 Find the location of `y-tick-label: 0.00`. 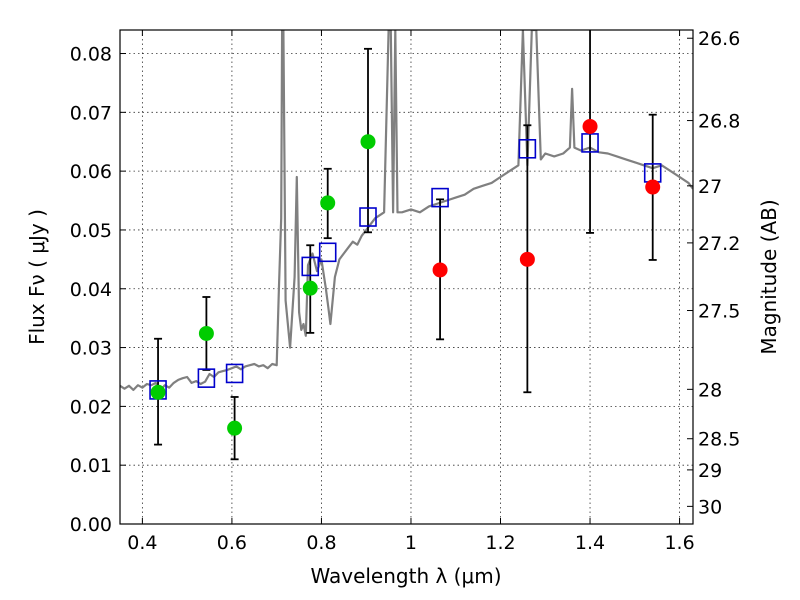

y-tick-label: 0.00 is located at coordinates (91, 525).